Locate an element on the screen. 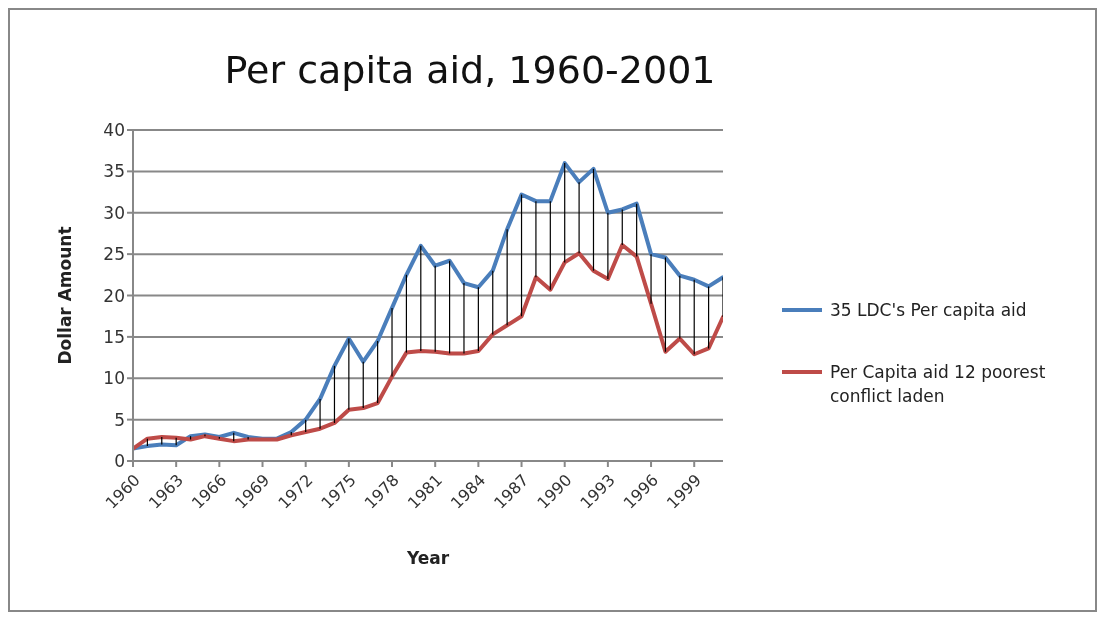  y-tick-label: 10 is located at coordinates (114, 378).